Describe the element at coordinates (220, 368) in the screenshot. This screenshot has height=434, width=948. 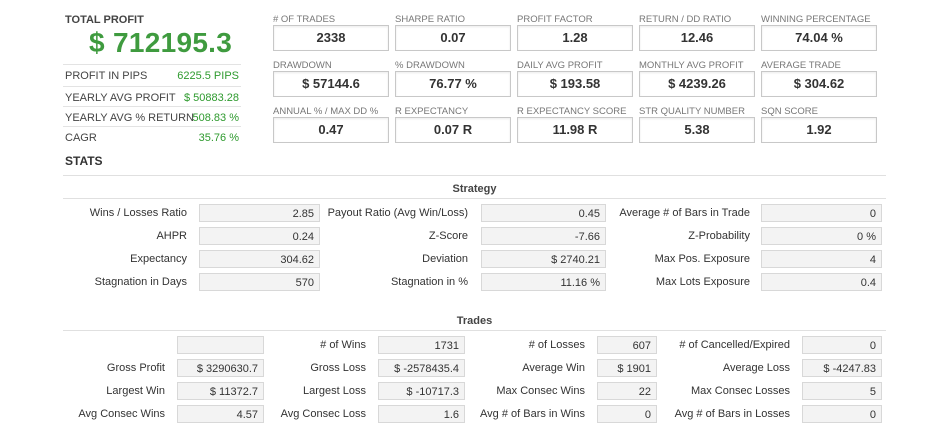
I see `trades-value: $ 3290630.7` at that location.